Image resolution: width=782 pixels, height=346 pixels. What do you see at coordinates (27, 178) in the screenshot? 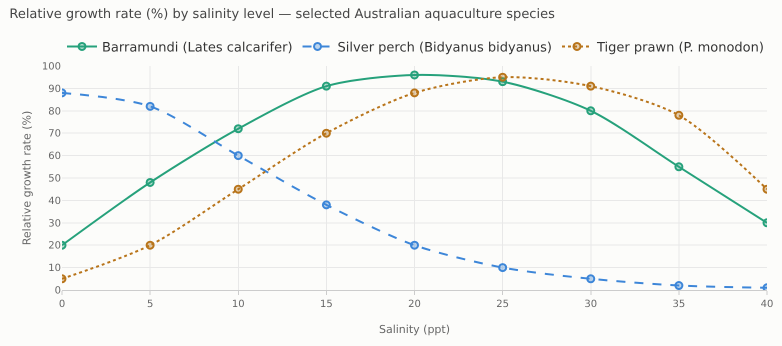
I see `y-axis-title: Relative growth rate (%)` at bounding box center [27, 178].